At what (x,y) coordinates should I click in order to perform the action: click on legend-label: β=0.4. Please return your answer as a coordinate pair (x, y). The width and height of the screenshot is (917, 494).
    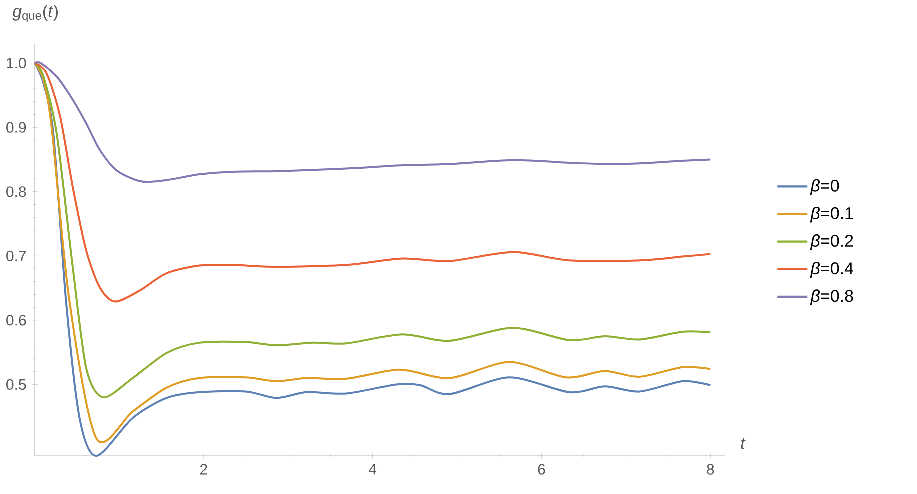
    Looking at the image, I should click on (832, 270).